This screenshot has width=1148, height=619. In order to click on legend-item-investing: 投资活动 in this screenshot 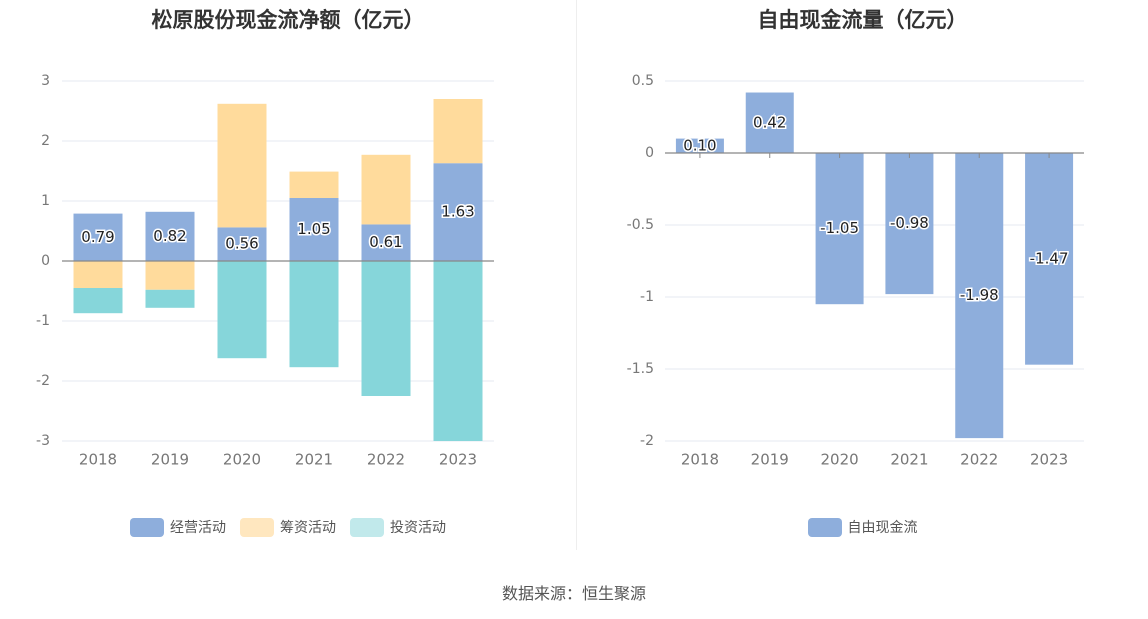, I will do `click(398, 527)`.